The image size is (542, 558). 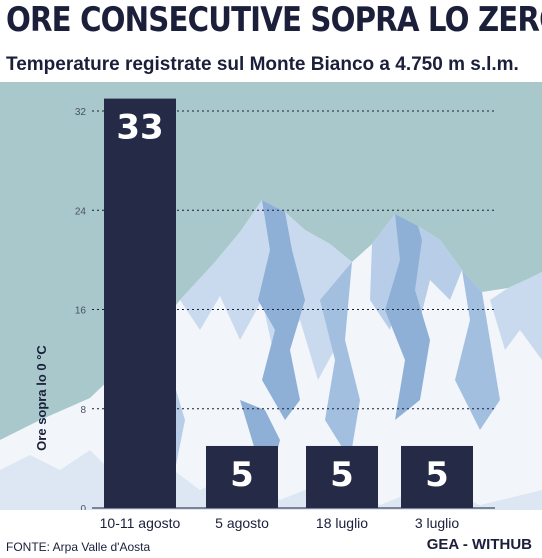 I want to click on y-axis-label: Ore sopra lo 0 °C, so click(x=41, y=398).